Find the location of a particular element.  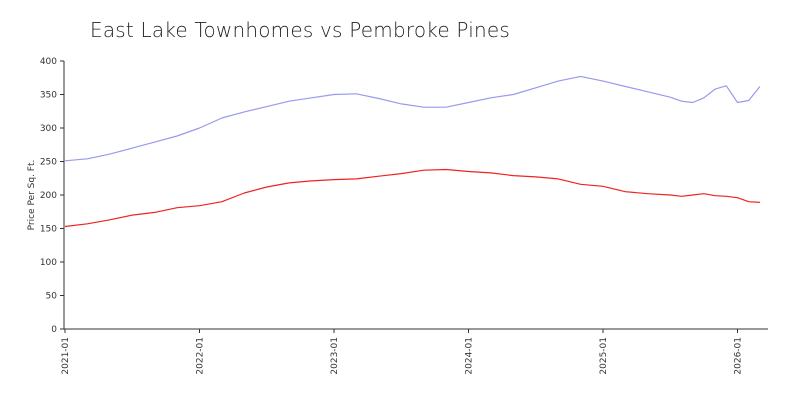

x-tick-label: 2023-01 is located at coordinates (335, 356).